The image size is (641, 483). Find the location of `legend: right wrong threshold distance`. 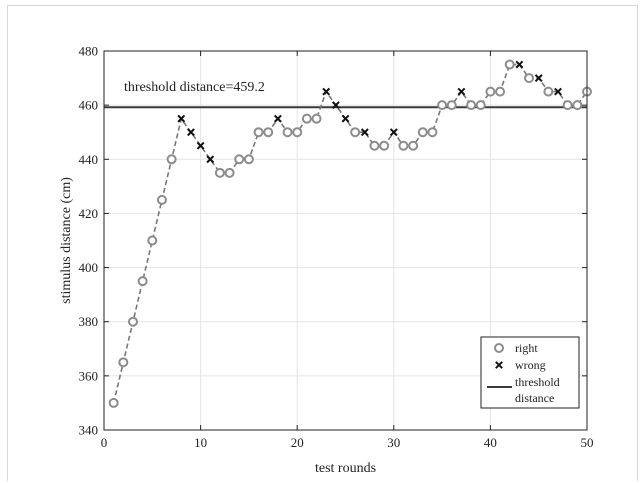

legend: right wrong threshold distance is located at coordinates (530, 372).